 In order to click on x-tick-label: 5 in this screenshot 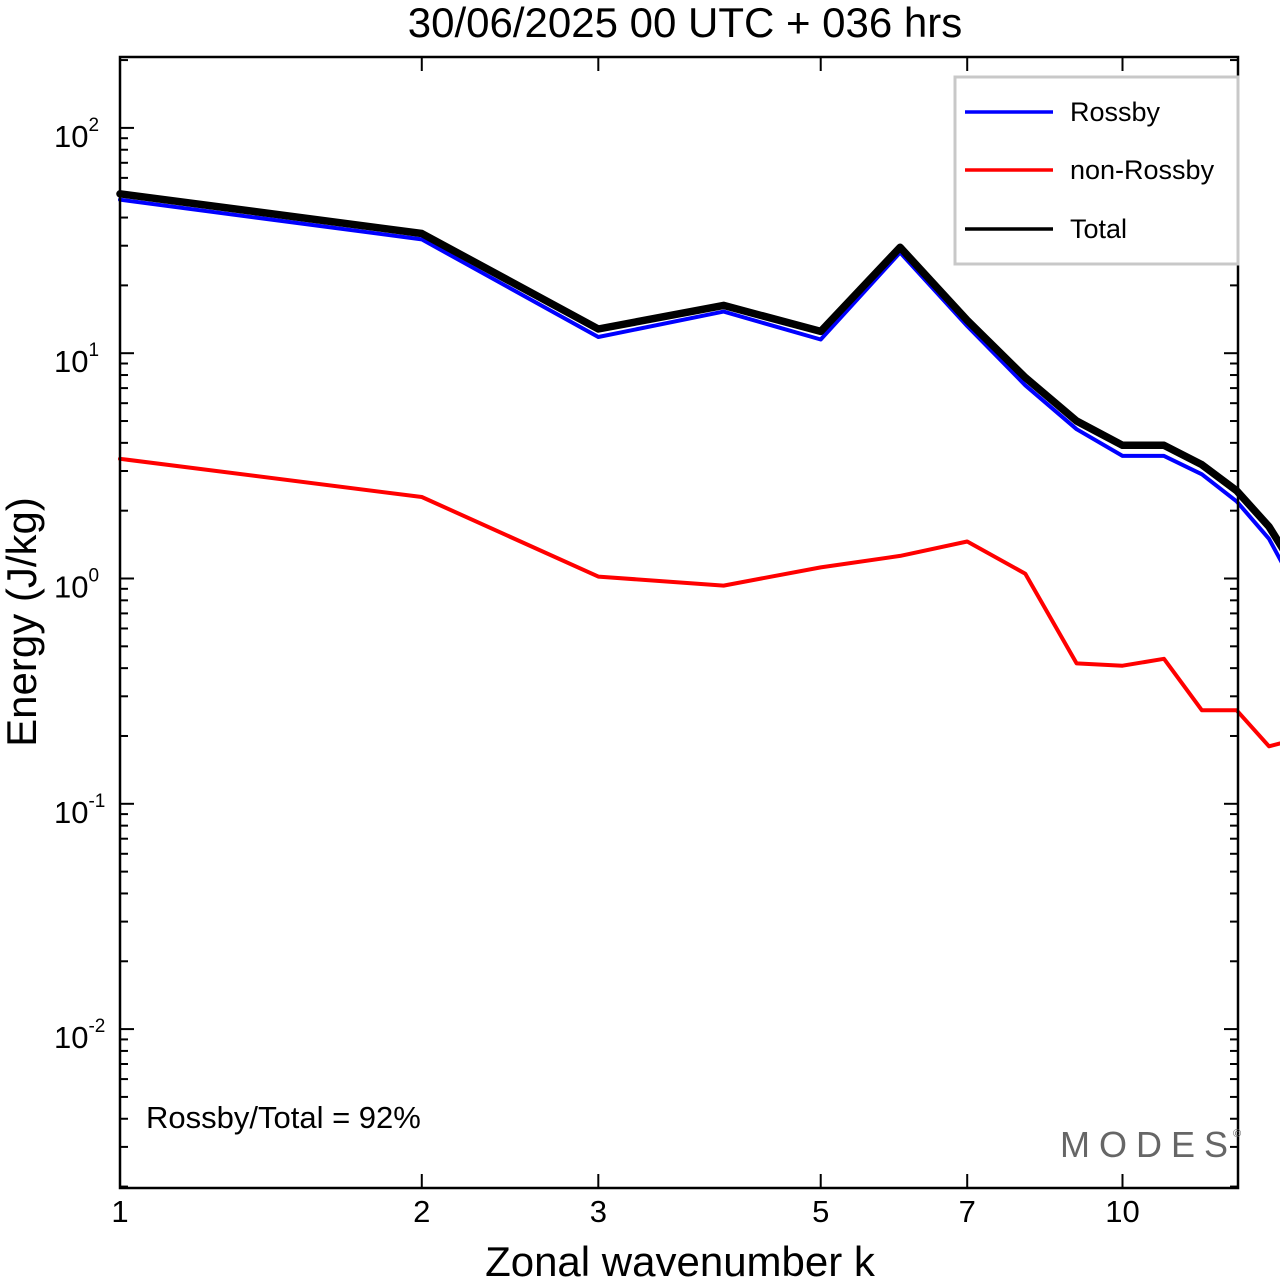, I will do `click(820, 1211)`.